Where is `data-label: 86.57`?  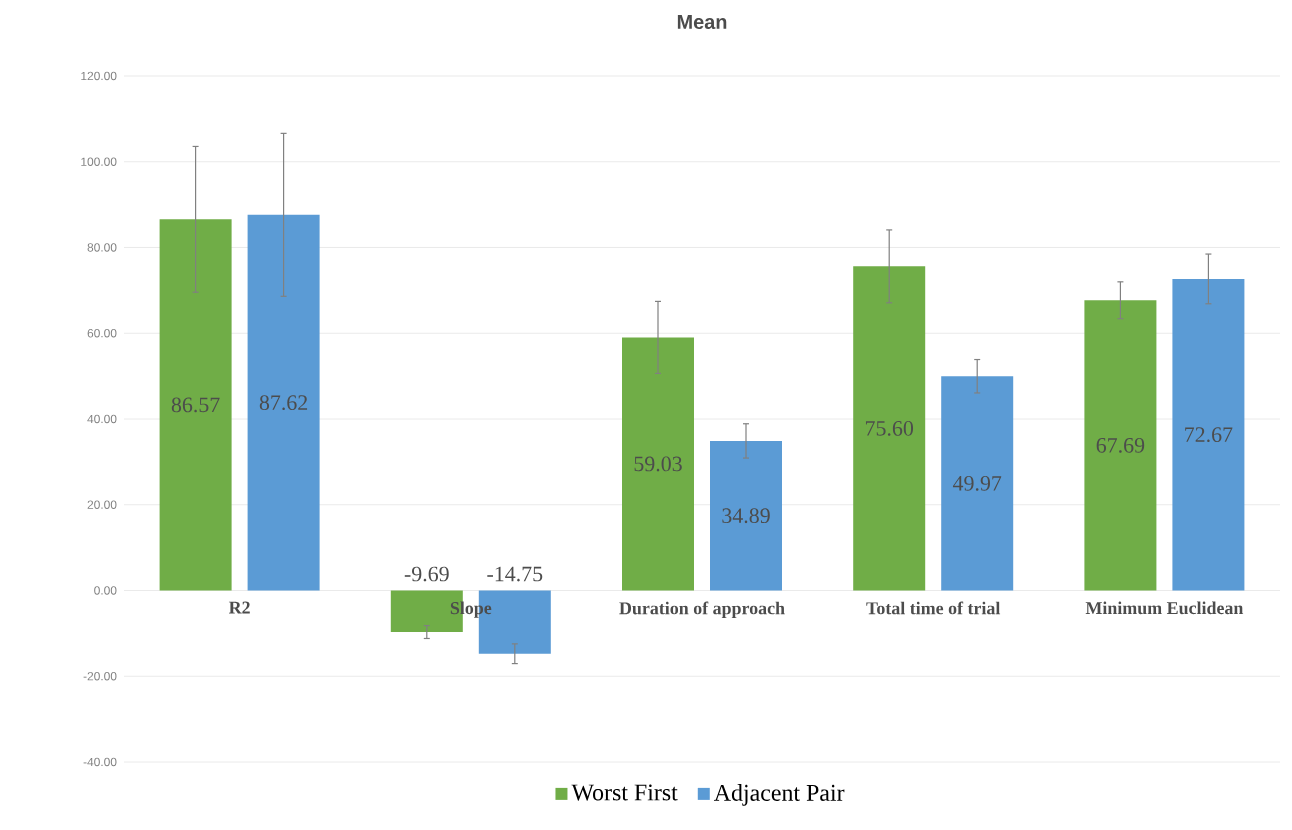
data-label: 86.57 is located at coordinates (195, 405).